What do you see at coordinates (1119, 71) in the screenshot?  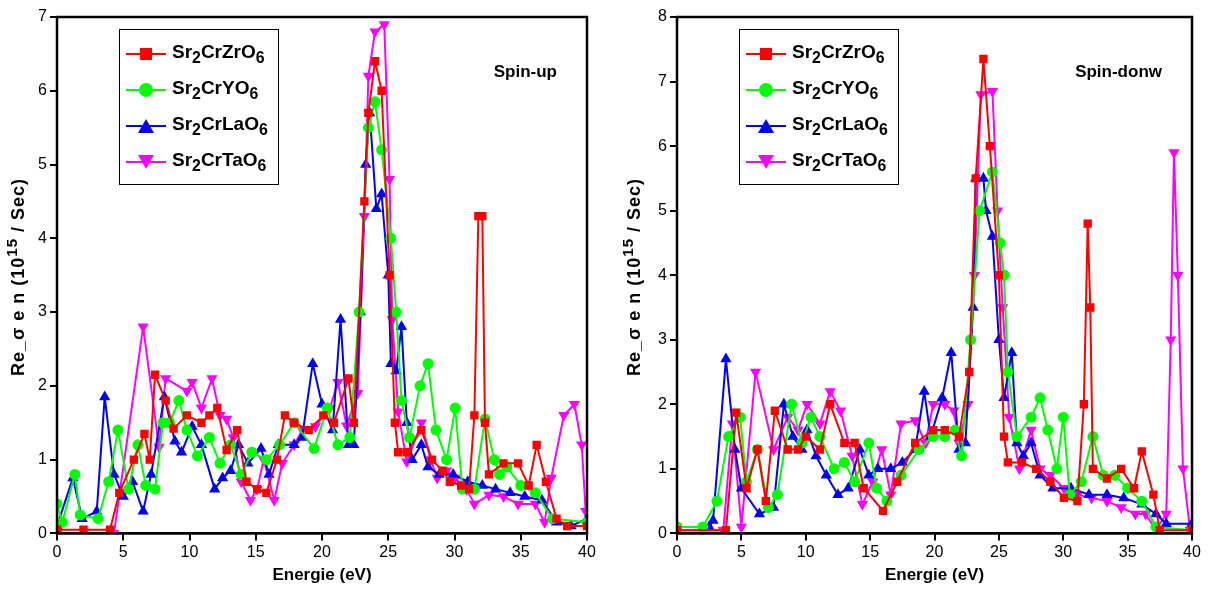 I see `annotation: Spin-donw` at bounding box center [1119, 71].